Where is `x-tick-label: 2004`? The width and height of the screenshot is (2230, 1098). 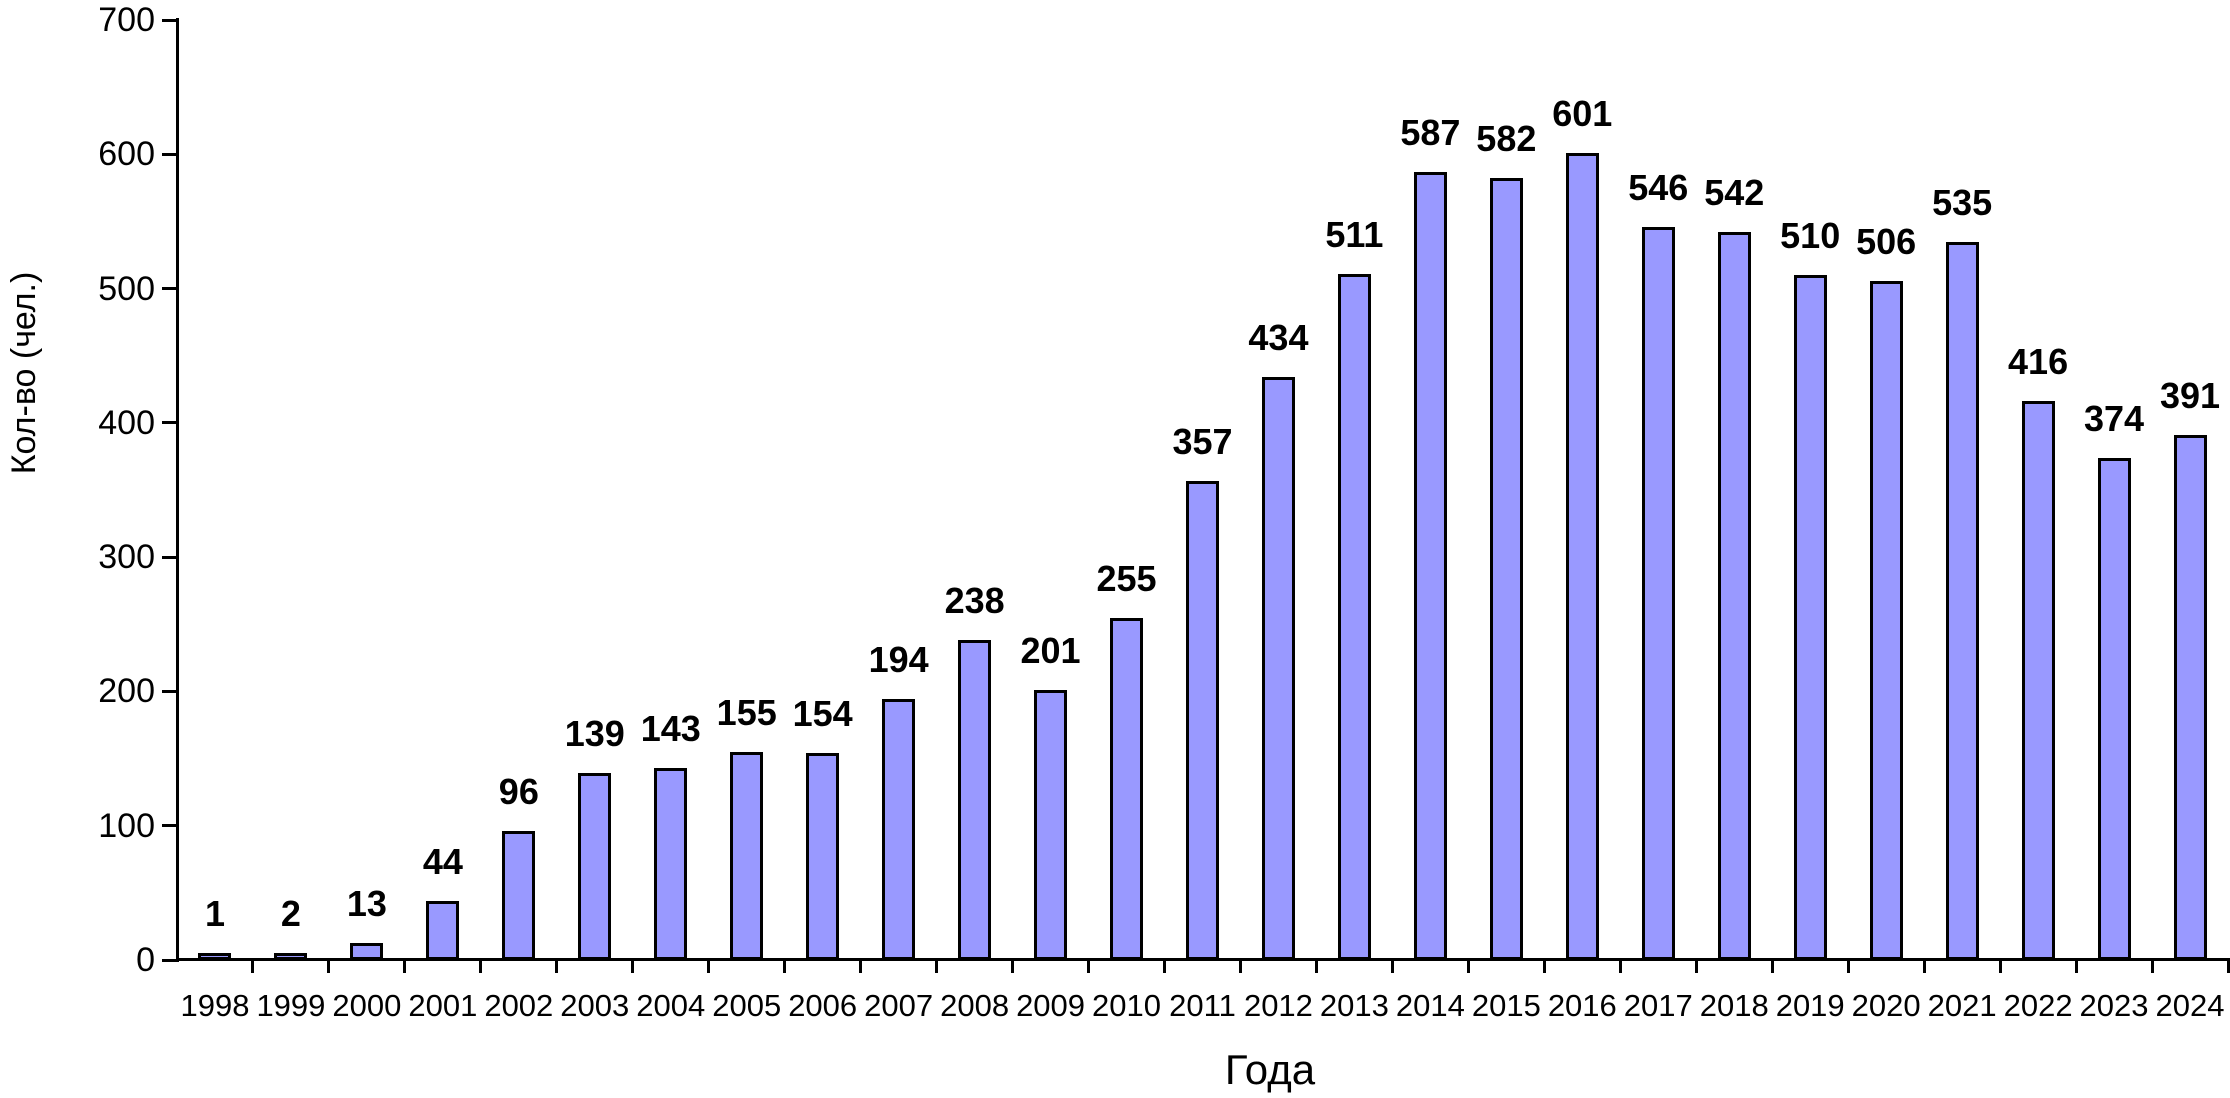 x-tick-label: 2004 is located at coordinates (671, 1005).